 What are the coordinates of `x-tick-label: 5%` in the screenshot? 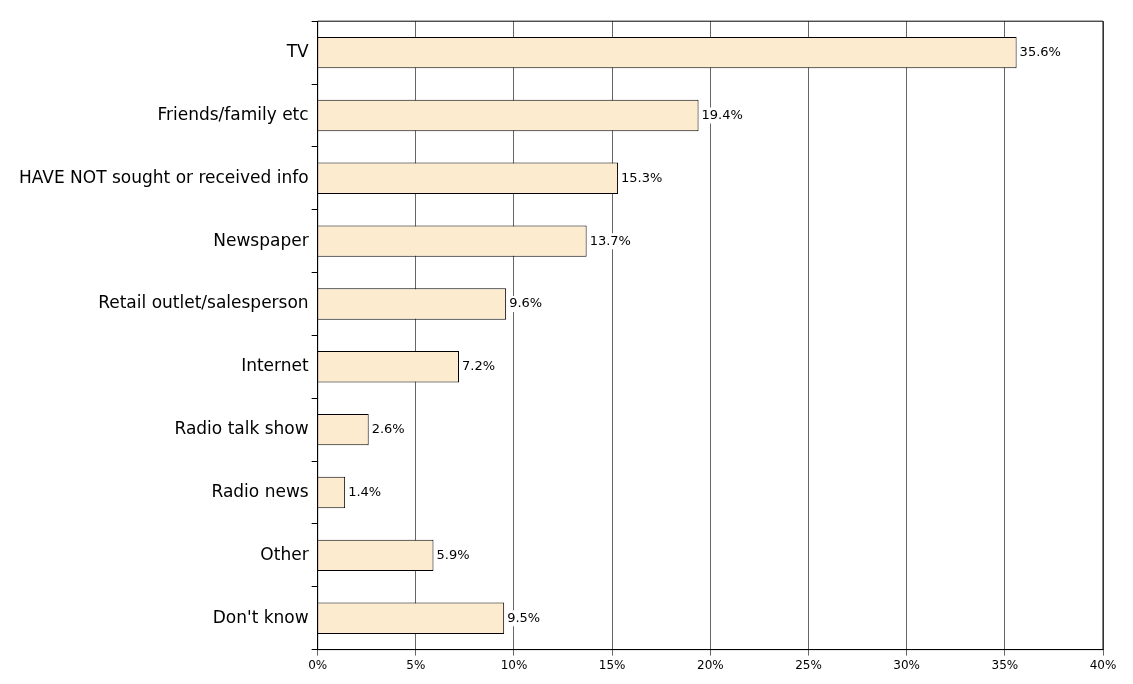 It's located at (416, 664).